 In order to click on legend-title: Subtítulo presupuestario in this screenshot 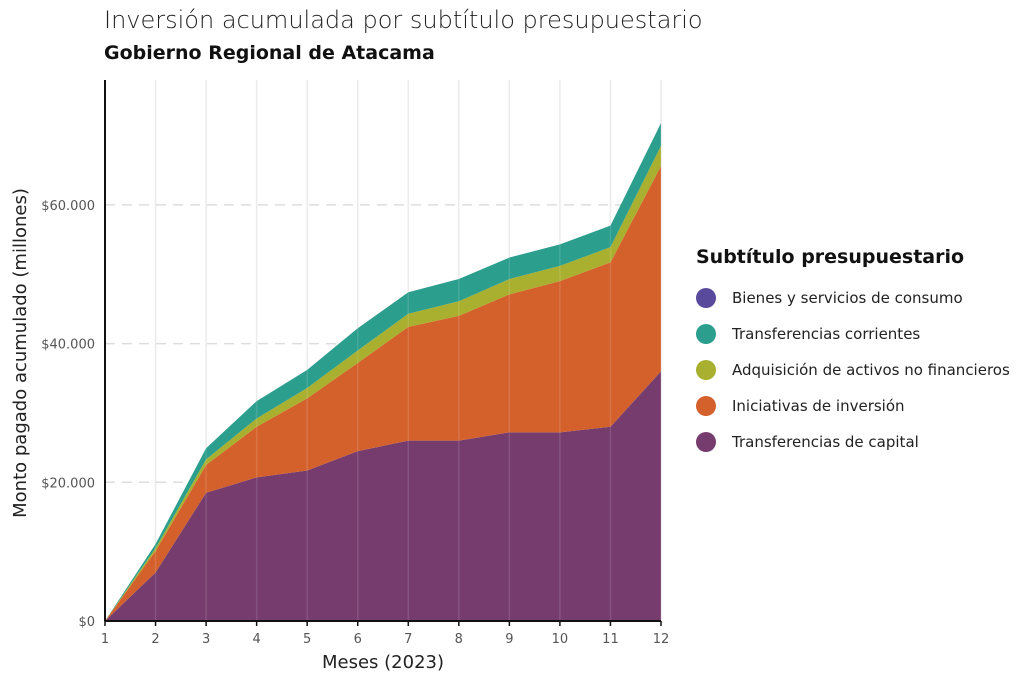, I will do `click(830, 257)`.